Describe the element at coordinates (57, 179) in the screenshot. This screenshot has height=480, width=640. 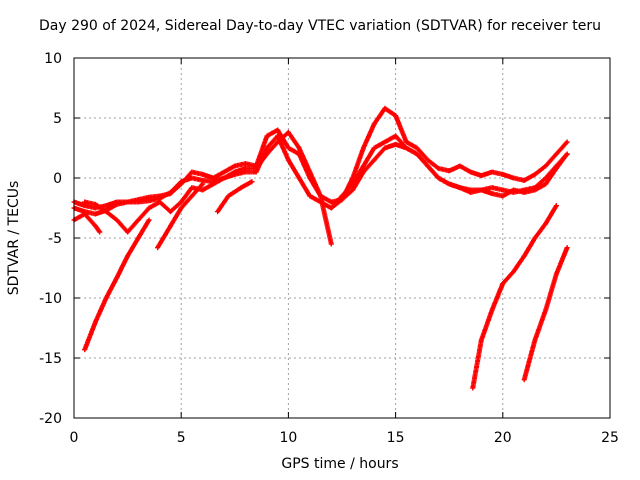
I see `y-tick-label: 0` at that location.